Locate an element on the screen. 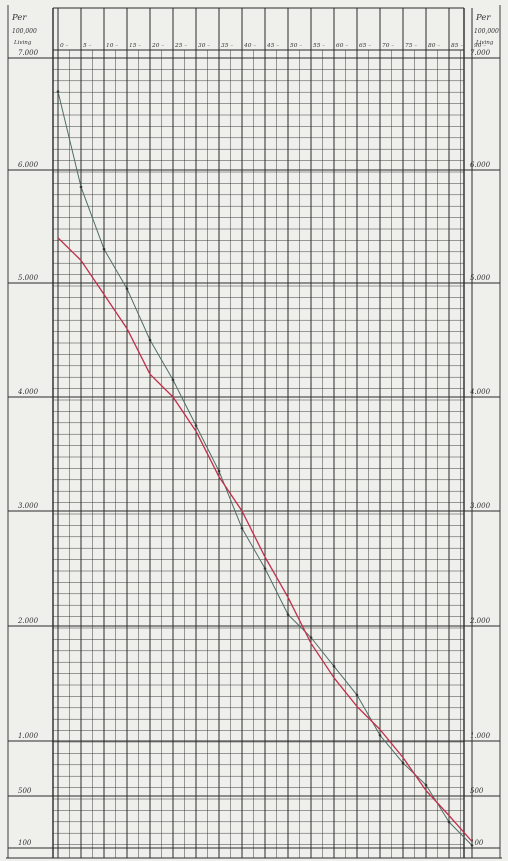 The width and height of the screenshot is (508, 861). y-tick-label-left: 2.000 is located at coordinates (28, 621).